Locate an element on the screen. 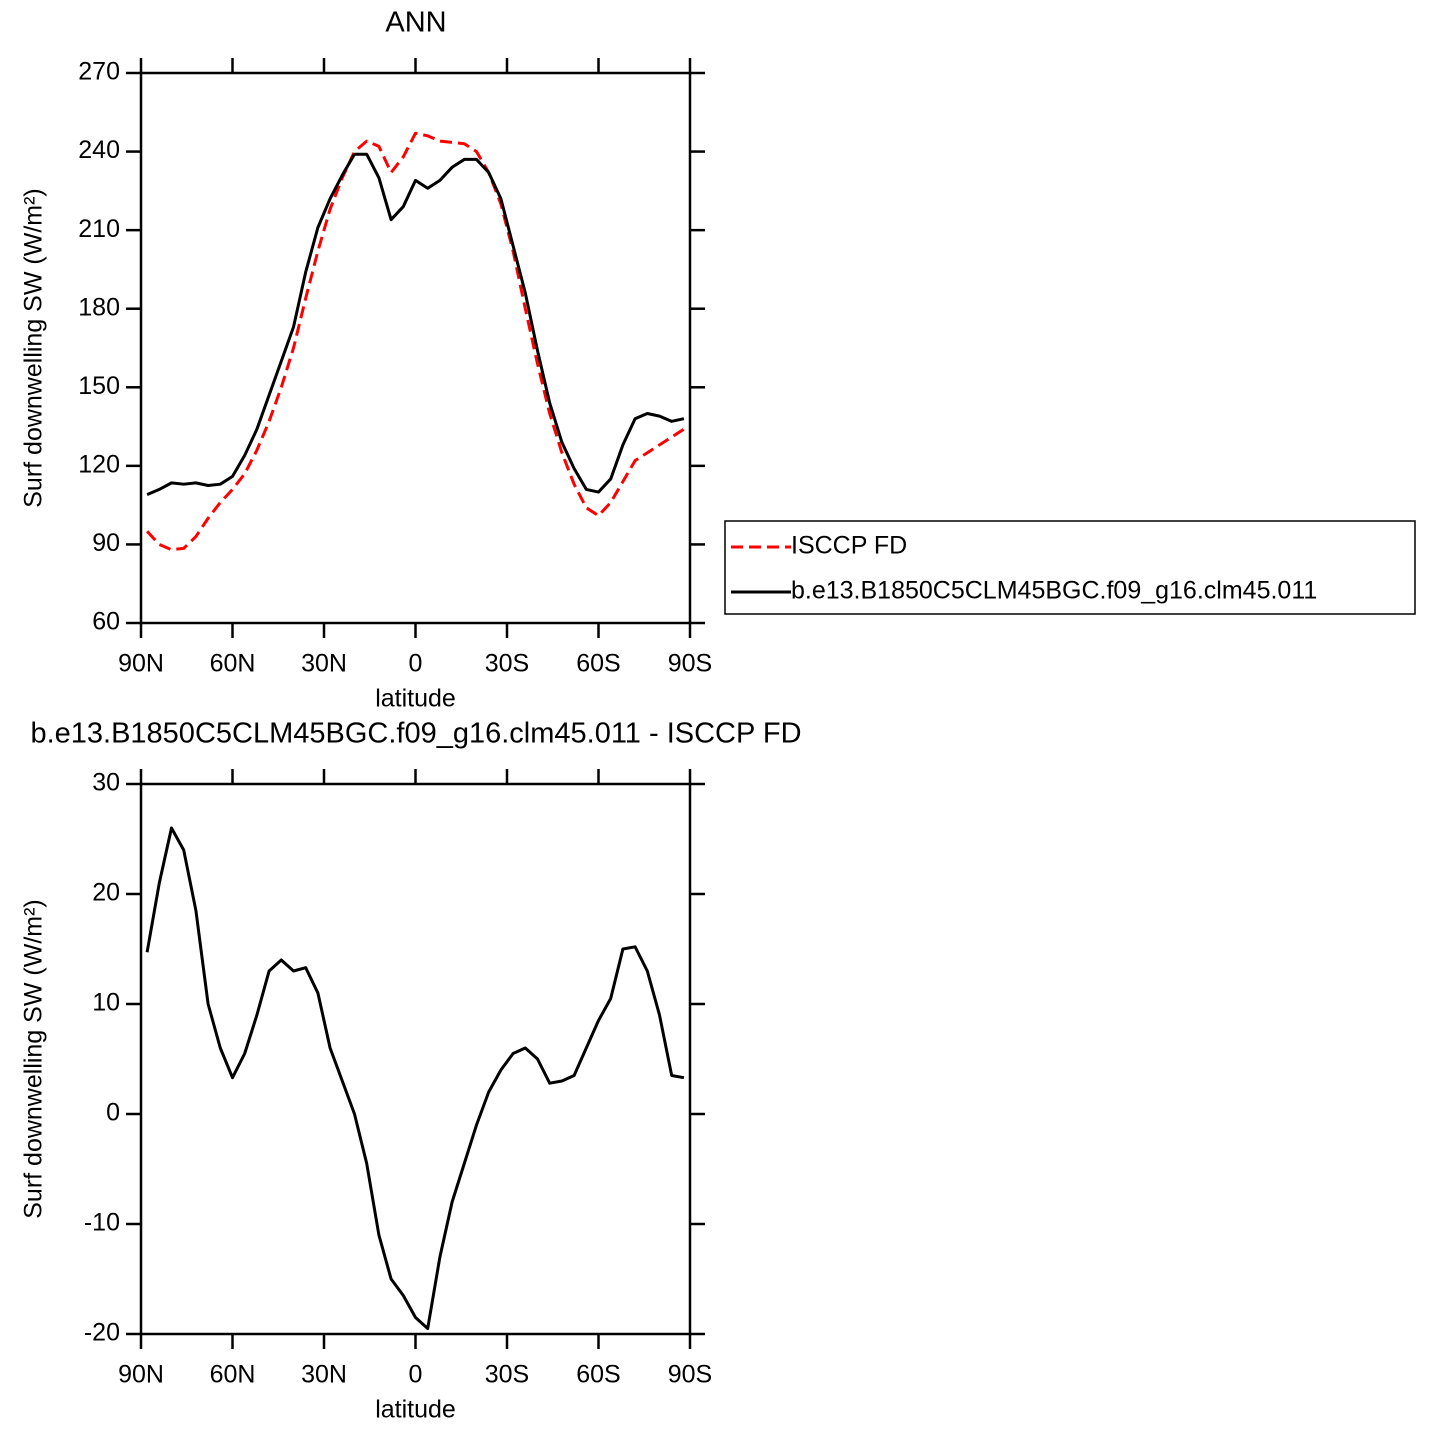 The height and width of the screenshot is (1435, 1435). y-tick-label: 0 is located at coordinates (113, 1113).